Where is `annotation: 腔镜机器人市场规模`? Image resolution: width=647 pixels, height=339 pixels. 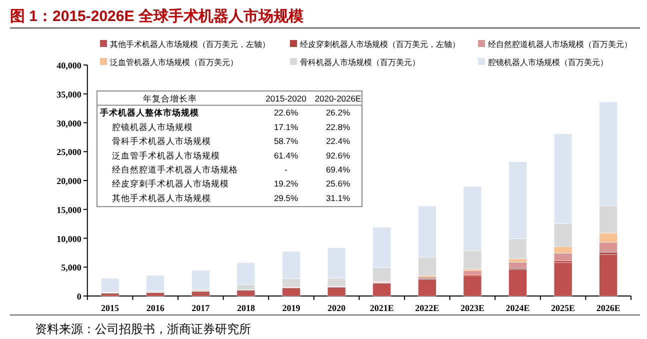 annotation: 腔镜机器人市场规模 is located at coordinates (152, 127).